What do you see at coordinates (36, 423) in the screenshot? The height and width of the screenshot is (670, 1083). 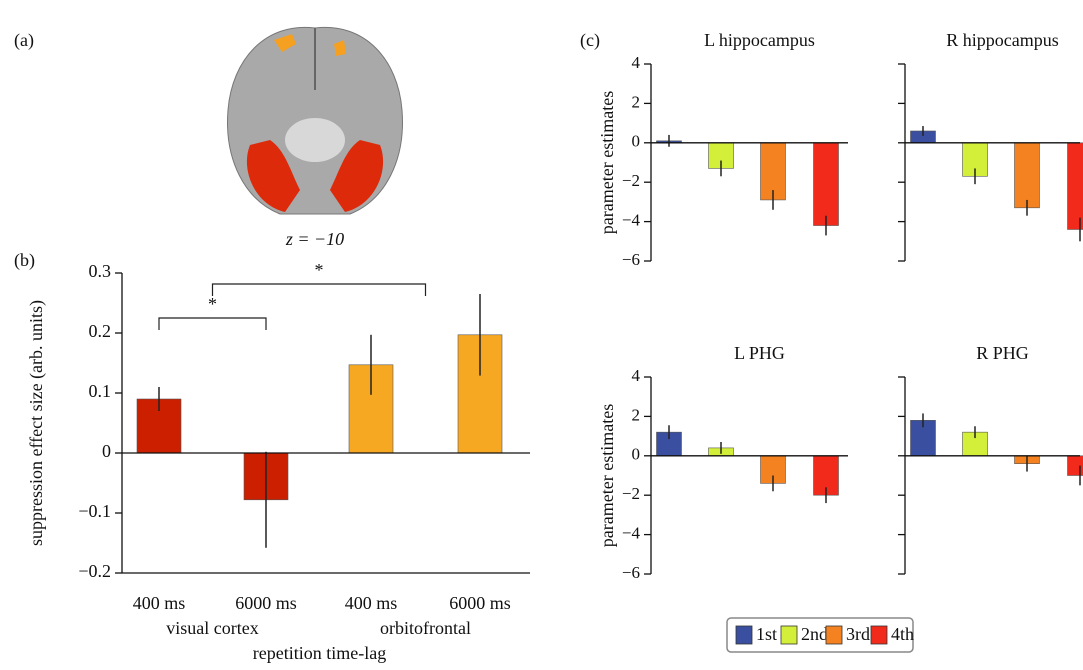 I see `y-axis-label: suppression effect size (arb. units)` at bounding box center [36, 423].